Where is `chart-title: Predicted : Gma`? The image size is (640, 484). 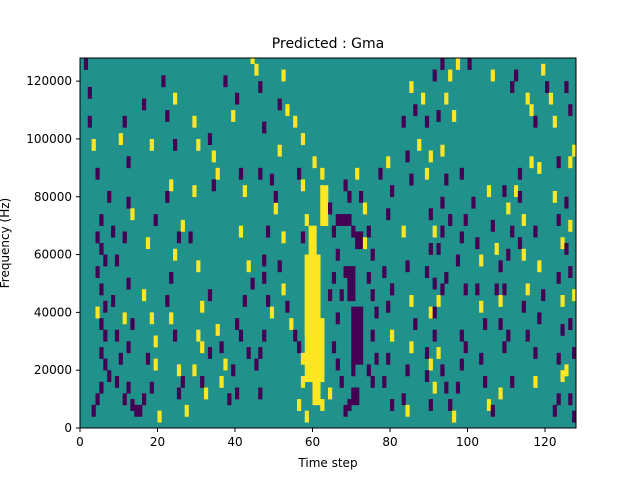
chart-title: Predicted : Gma is located at coordinates (328, 44).